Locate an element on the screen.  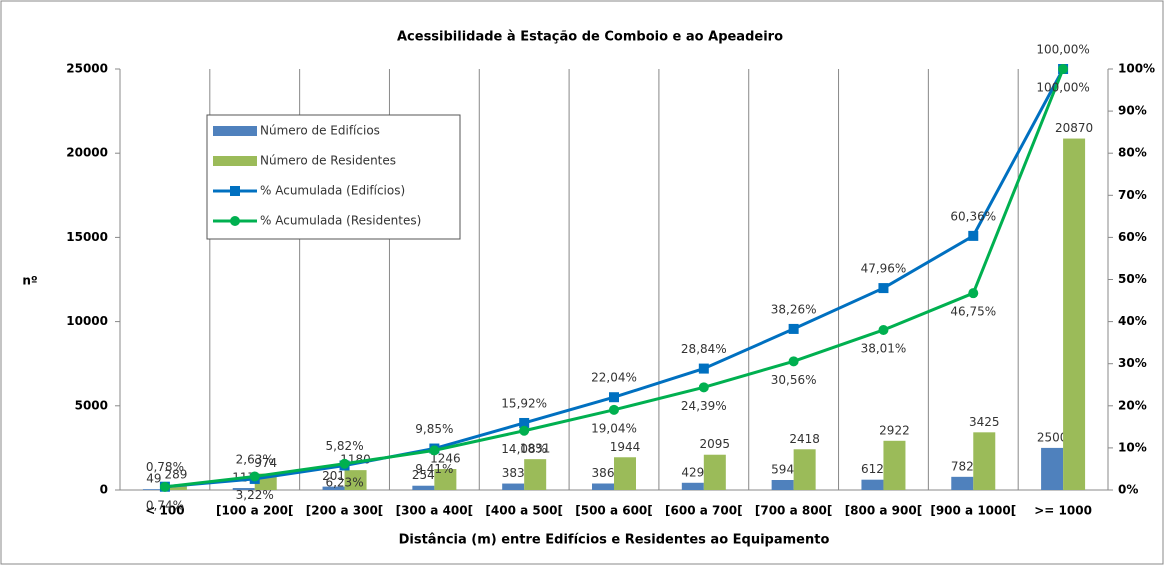
line-value-label: 6,23% is located at coordinates (344, 482).